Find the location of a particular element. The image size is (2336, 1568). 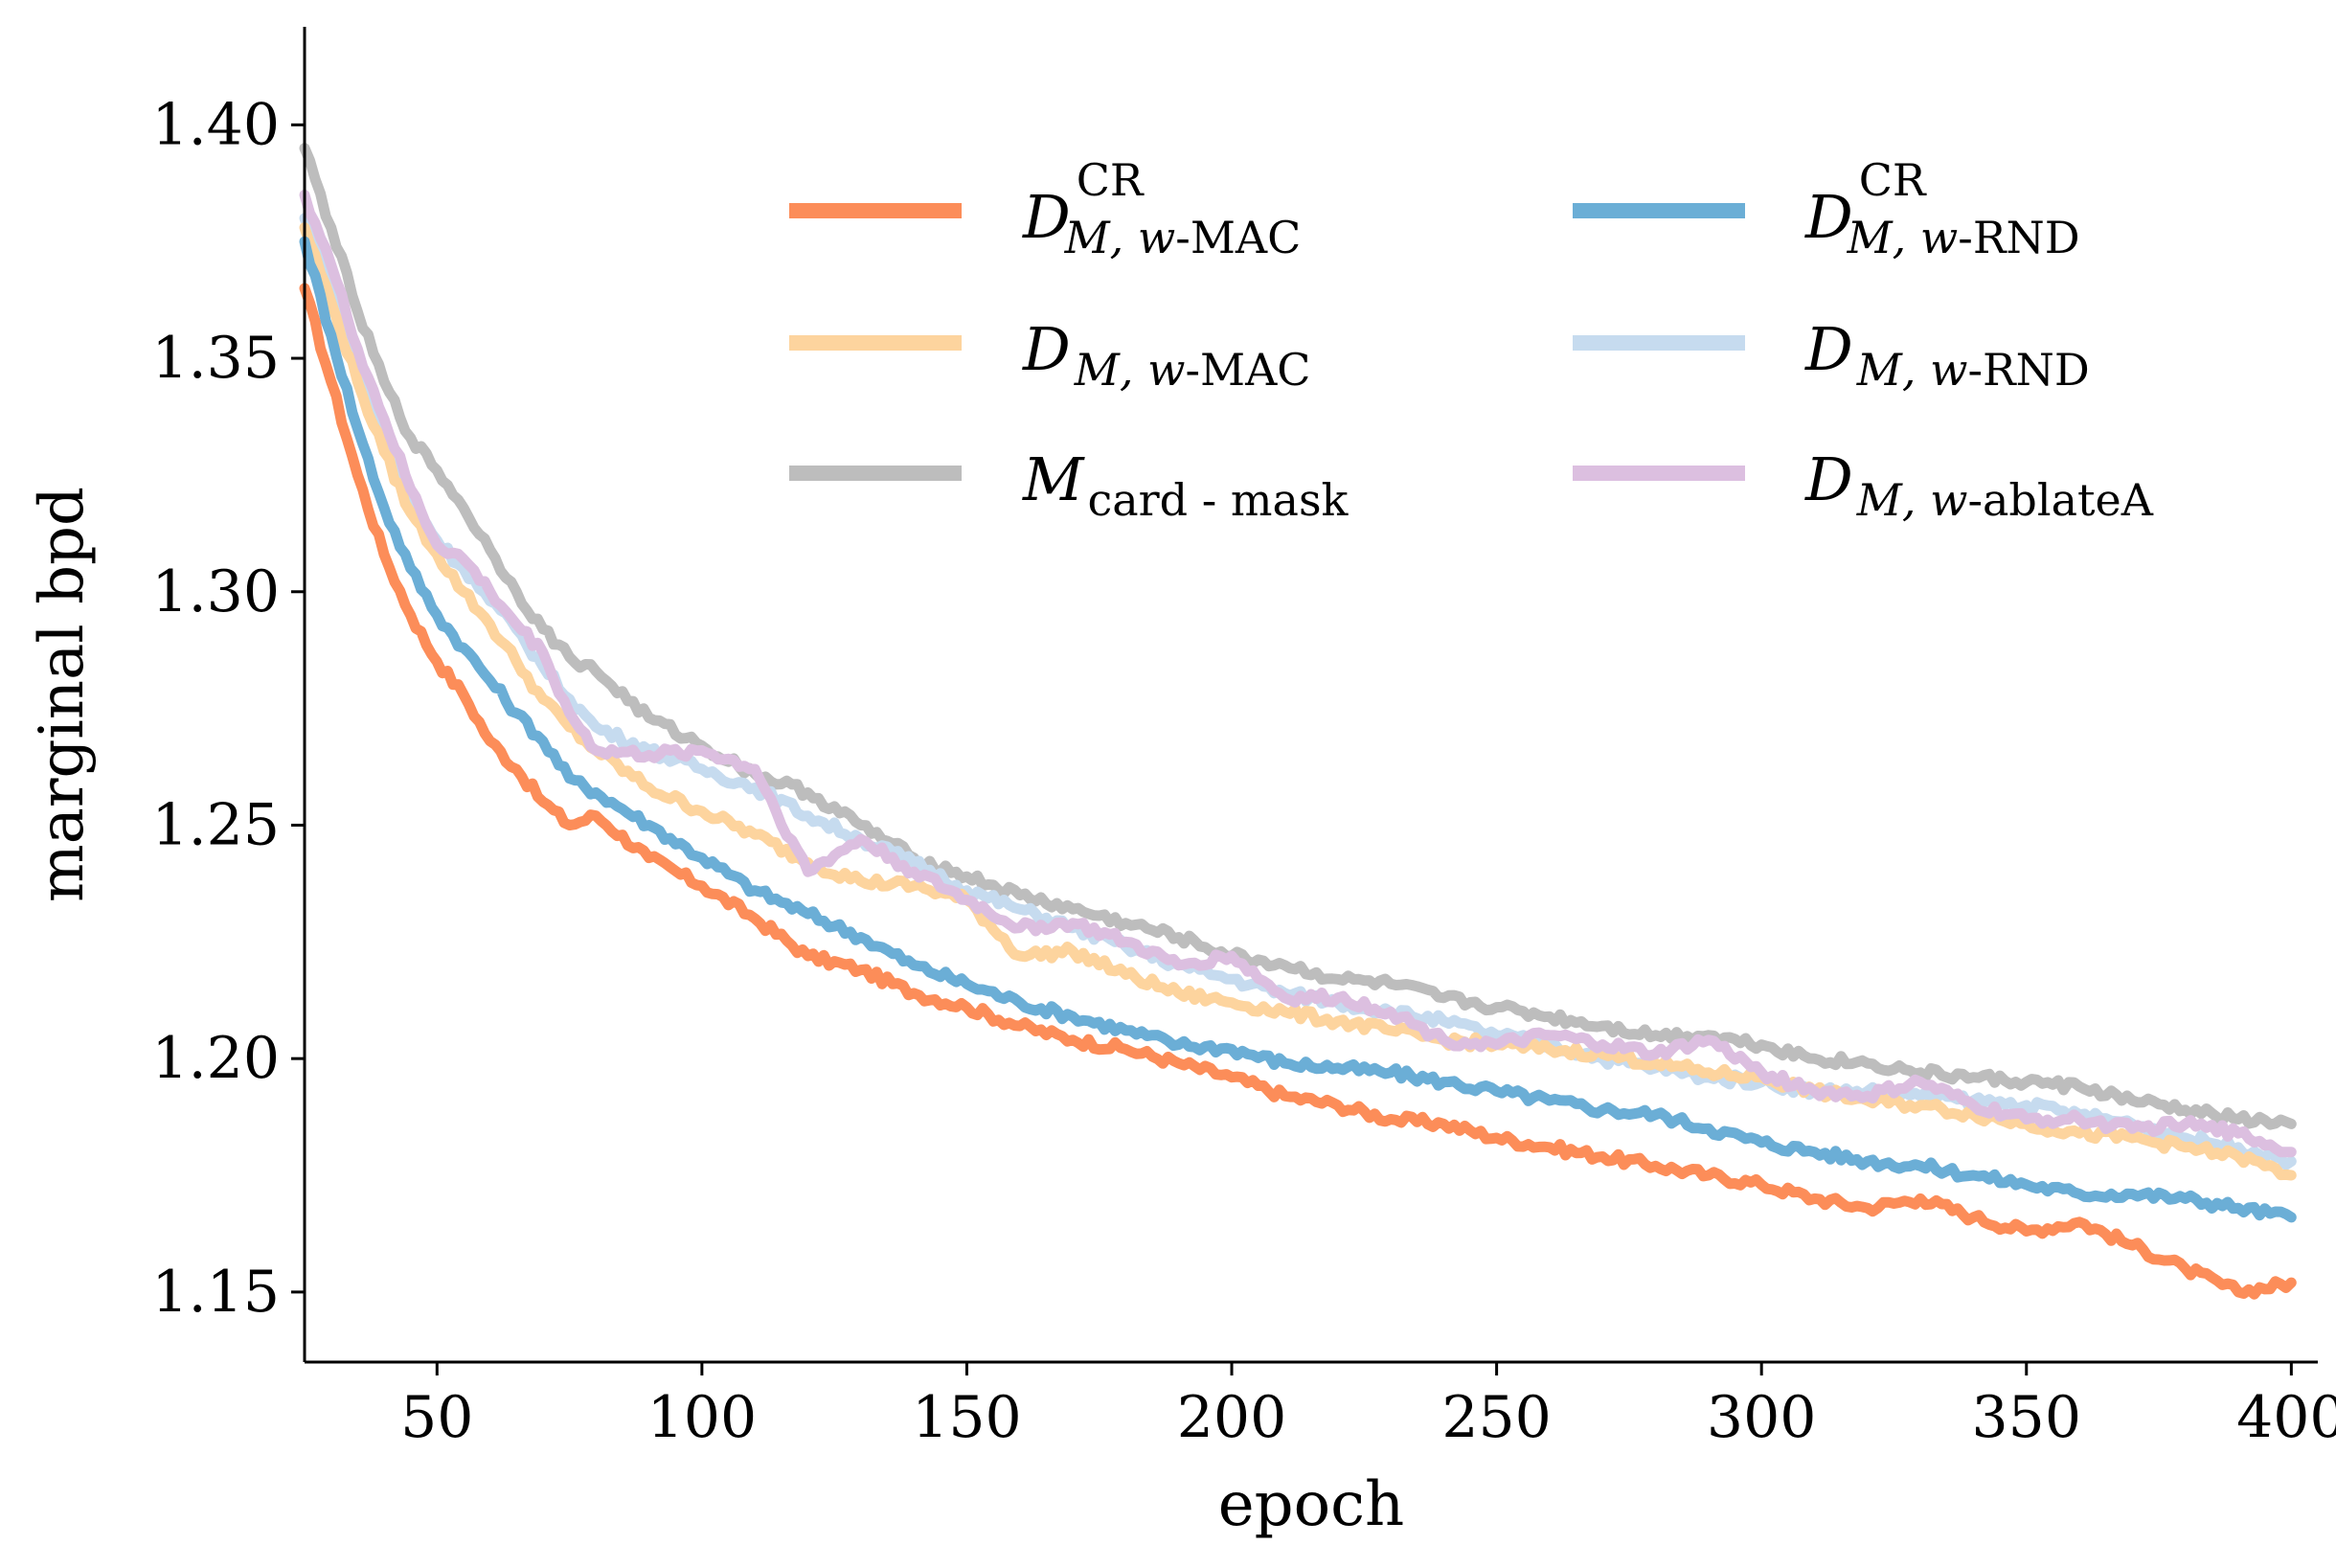

y-tick-label: 1.40 is located at coordinates (216, 124).